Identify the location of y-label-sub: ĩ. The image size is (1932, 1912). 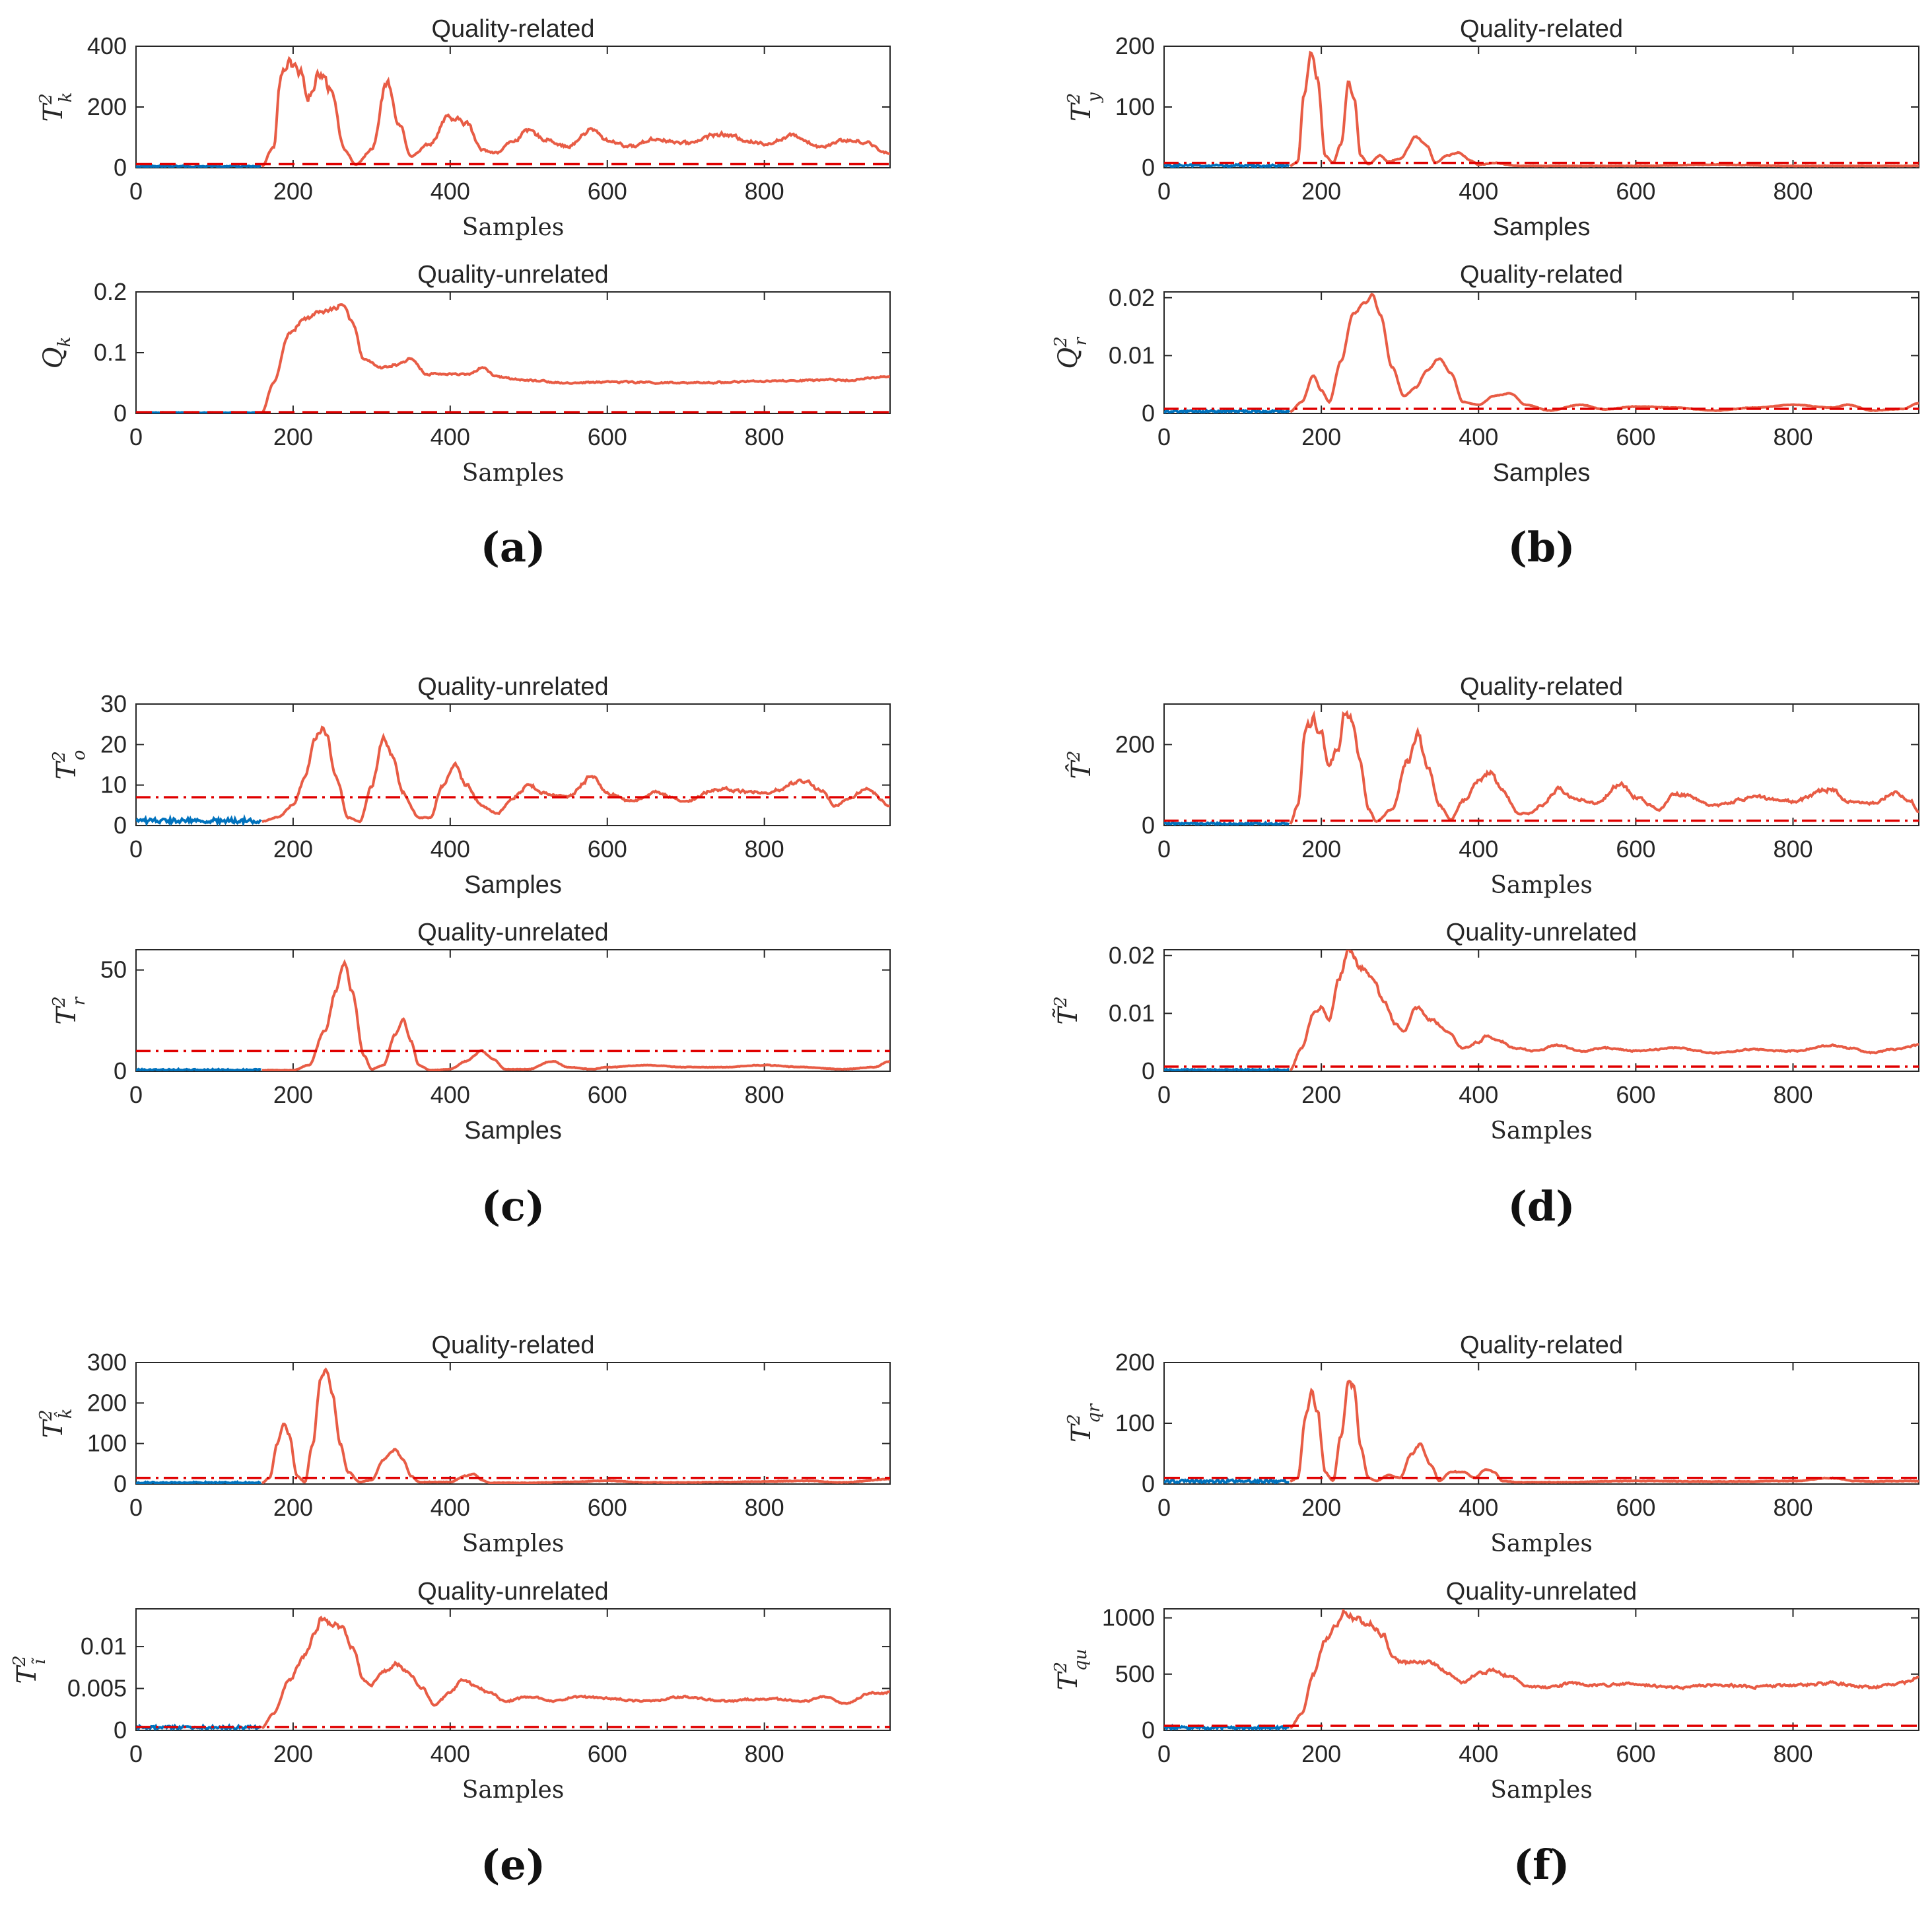
(40, 1661).